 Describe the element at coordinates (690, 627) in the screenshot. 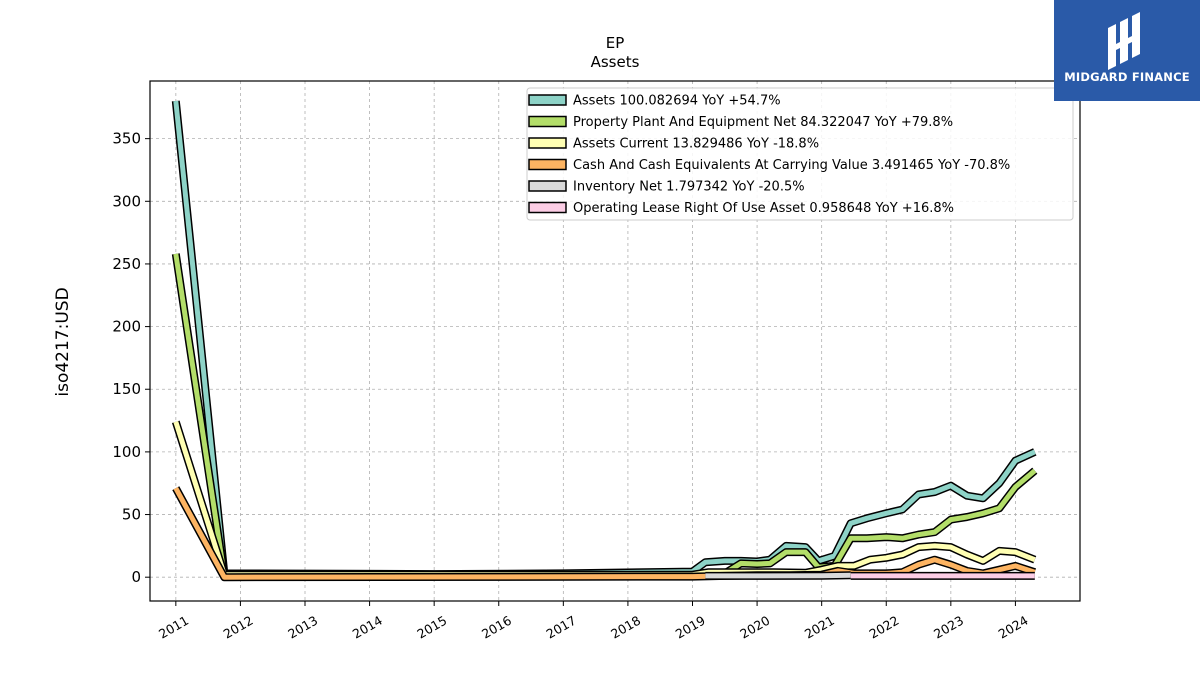

I see `x-tick-label: 2019` at that location.